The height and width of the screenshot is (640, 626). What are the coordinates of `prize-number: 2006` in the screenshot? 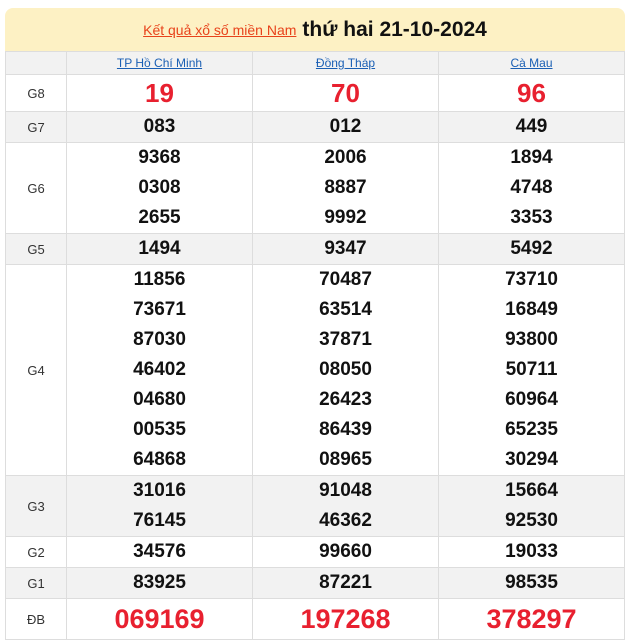 It's located at (345, 157).